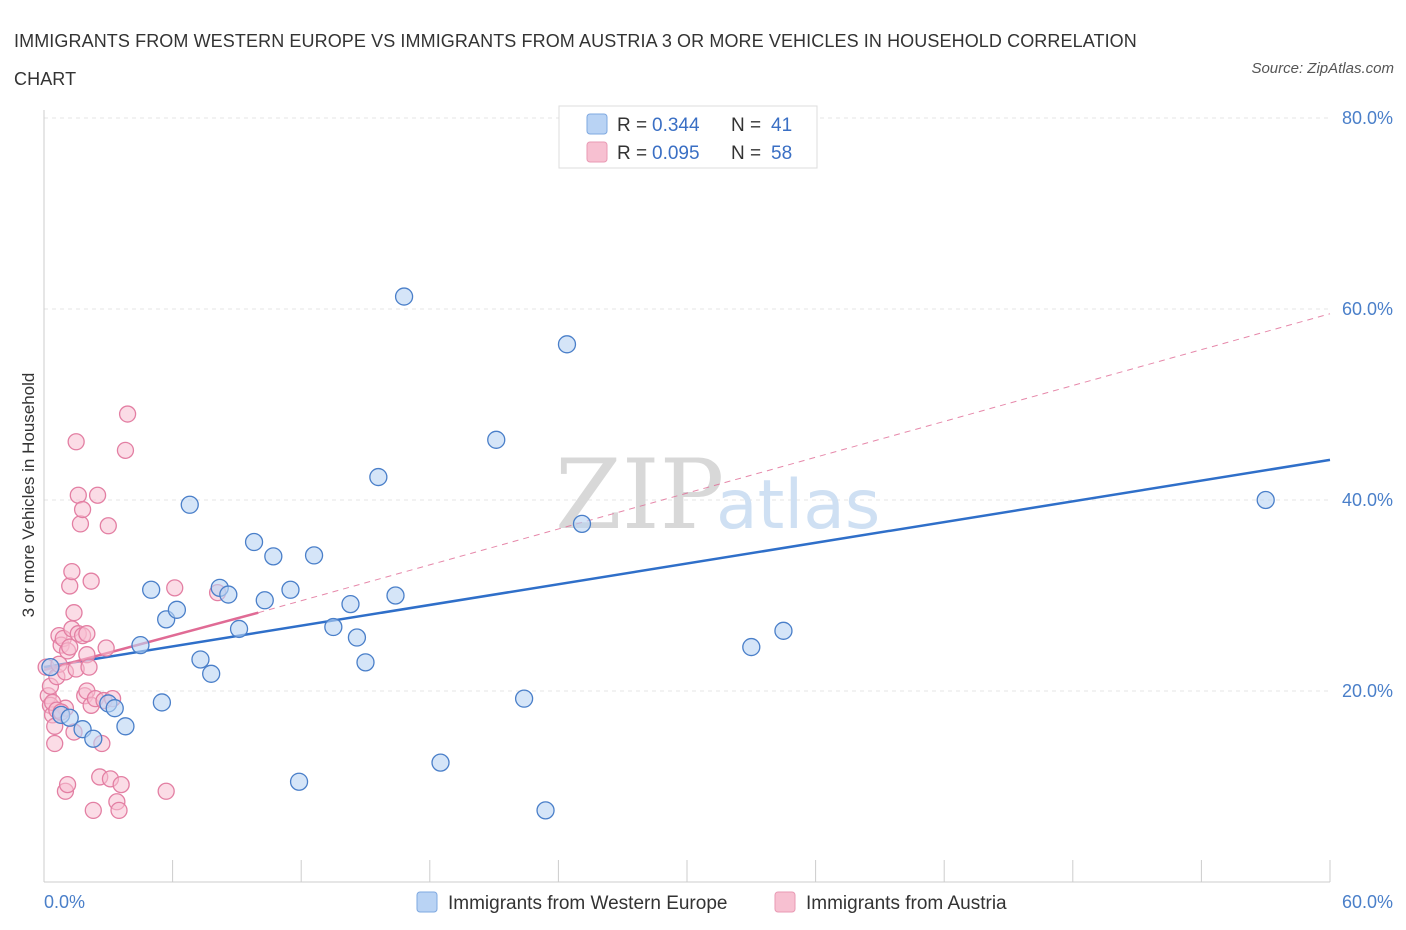  What do you see at coordinates (781, 153) in the screenshot?
I see `legend-n-value-2: 58` at bounding box center [781, 153].